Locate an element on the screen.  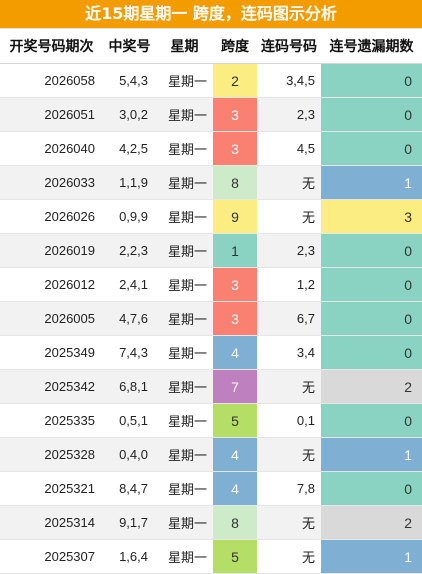
table-row: 2025342 6,8,1 星期一 7 无 2 is located at coordinates (211, 386).